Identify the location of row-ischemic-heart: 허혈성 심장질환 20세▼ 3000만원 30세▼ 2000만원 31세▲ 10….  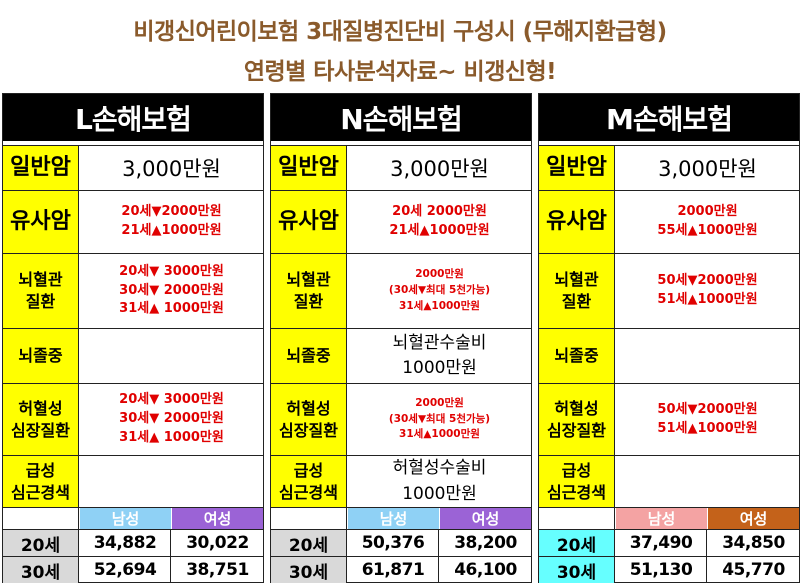
(133, 420).